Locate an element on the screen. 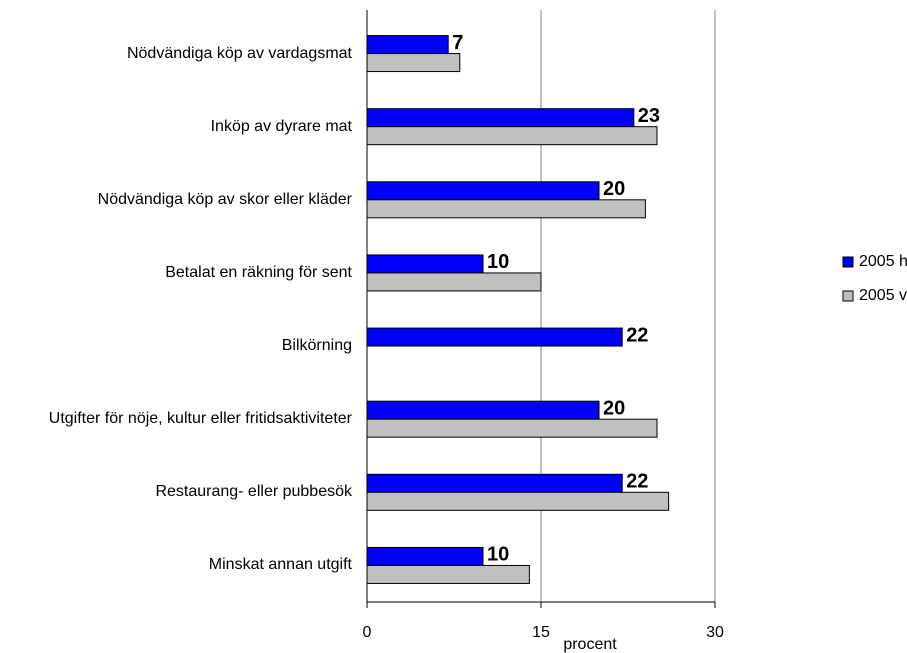 The height and width of the screenshot is (653, 907). category-label: Restaurang- eller pubbesök is located at coordinates (179, 492).